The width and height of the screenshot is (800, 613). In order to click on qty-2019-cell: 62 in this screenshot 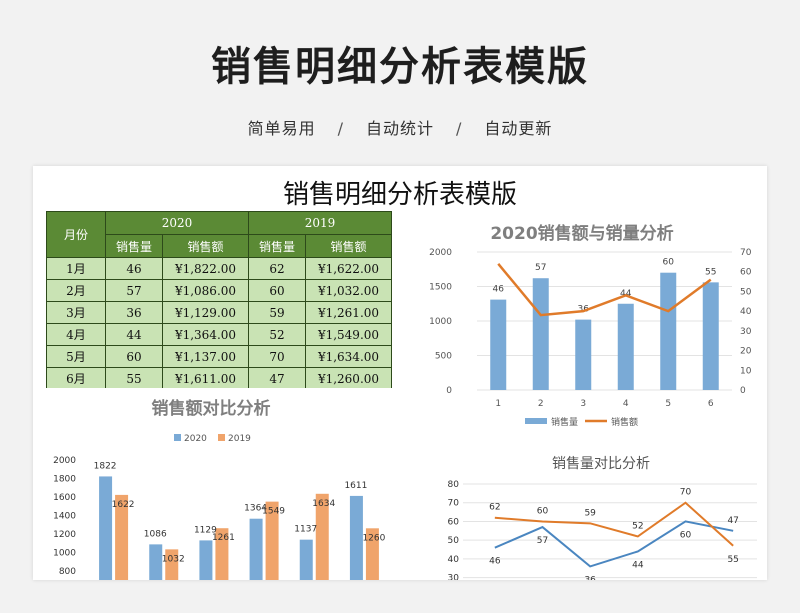, I will do `click(277, 268)`.